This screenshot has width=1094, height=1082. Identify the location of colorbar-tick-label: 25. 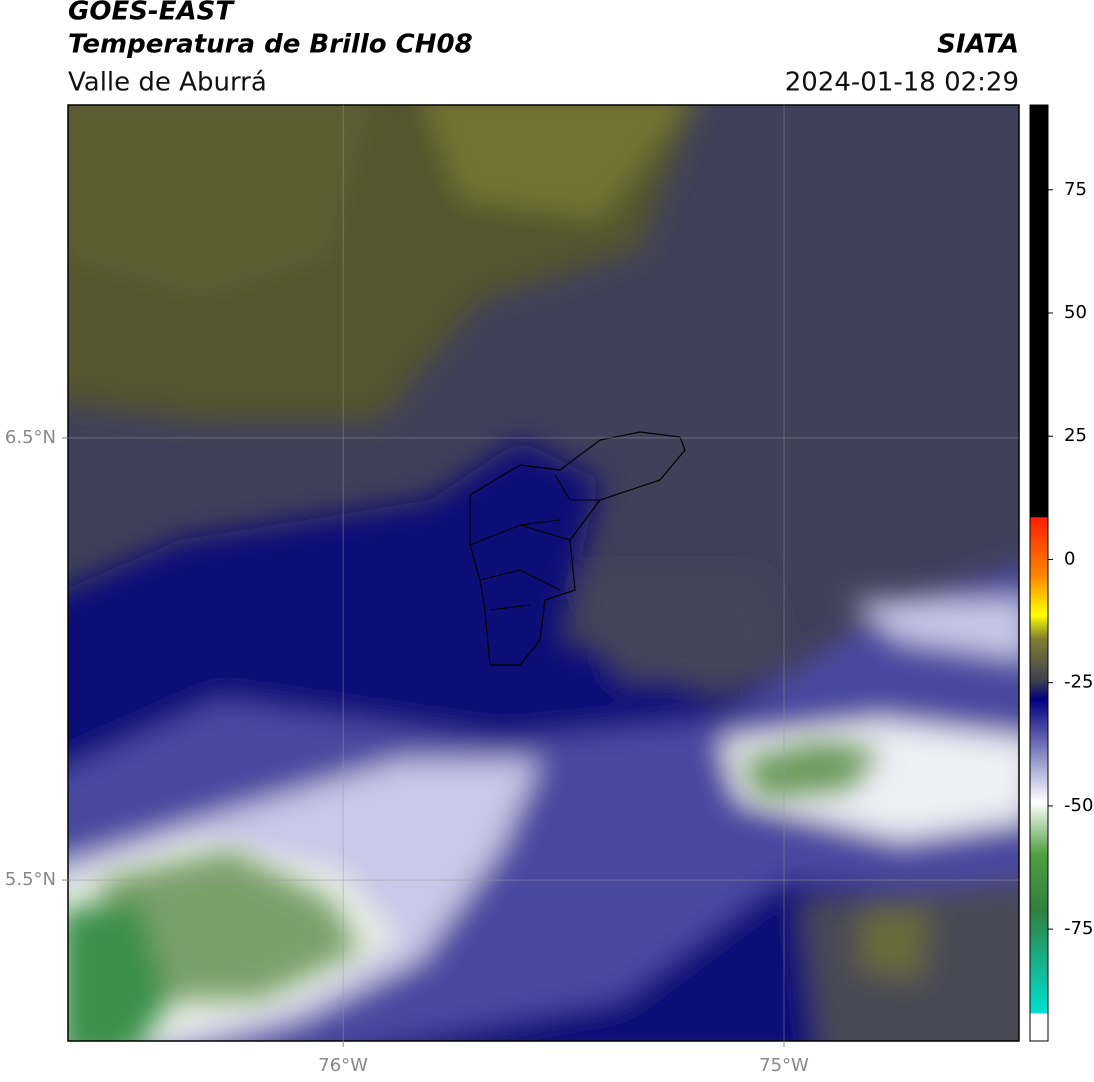
(1075, 435).